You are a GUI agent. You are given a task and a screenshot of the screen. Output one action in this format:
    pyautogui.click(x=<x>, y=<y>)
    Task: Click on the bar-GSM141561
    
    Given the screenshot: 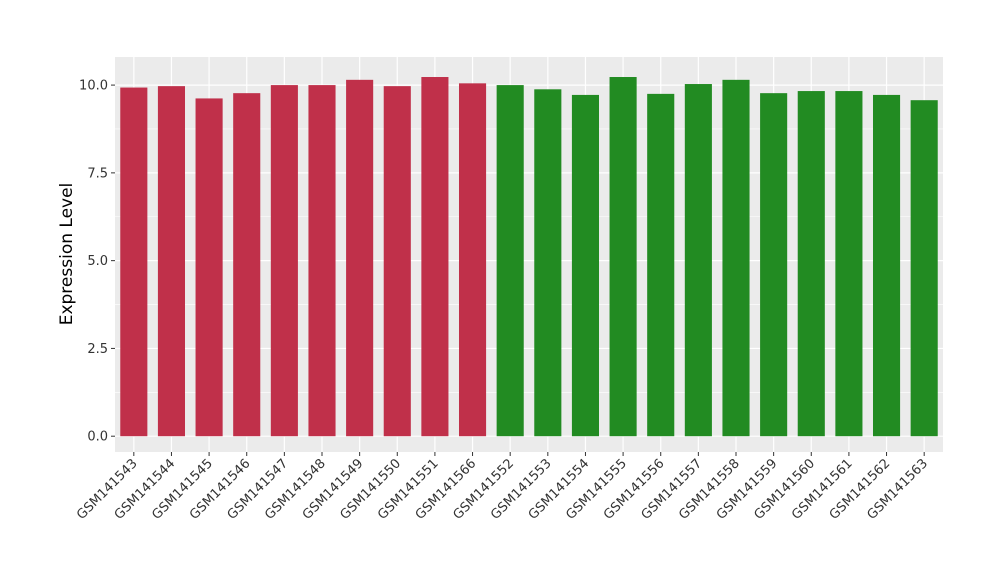 What is the action you would take?
    pyautogui.click(x=849, y=264)
    